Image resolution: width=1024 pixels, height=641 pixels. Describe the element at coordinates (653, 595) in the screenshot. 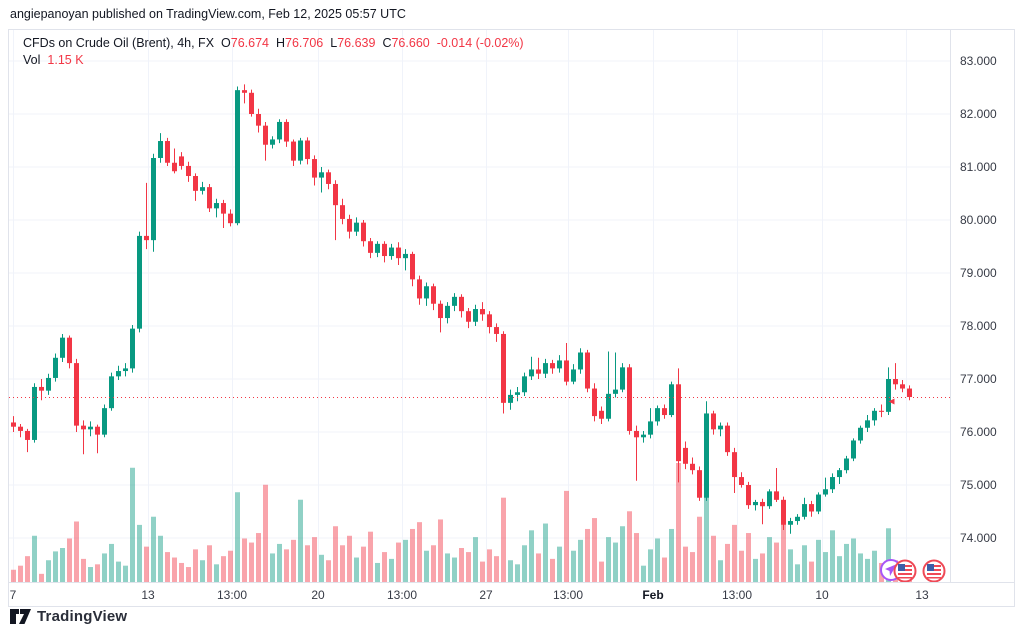

I see `x-axis-label: Feb` at that location.